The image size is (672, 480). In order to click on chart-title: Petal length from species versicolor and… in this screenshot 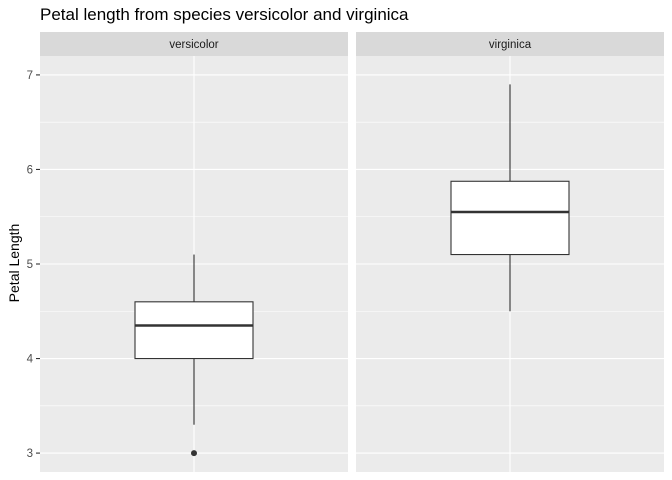, I will do `click(224, 14)`.